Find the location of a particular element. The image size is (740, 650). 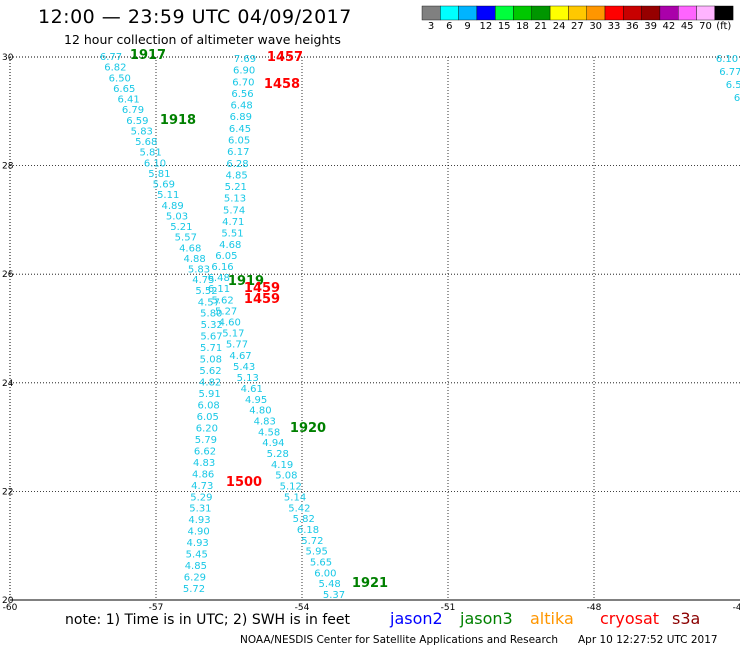

swh-value-label: 5.82 is located at coordinates (304, 519).